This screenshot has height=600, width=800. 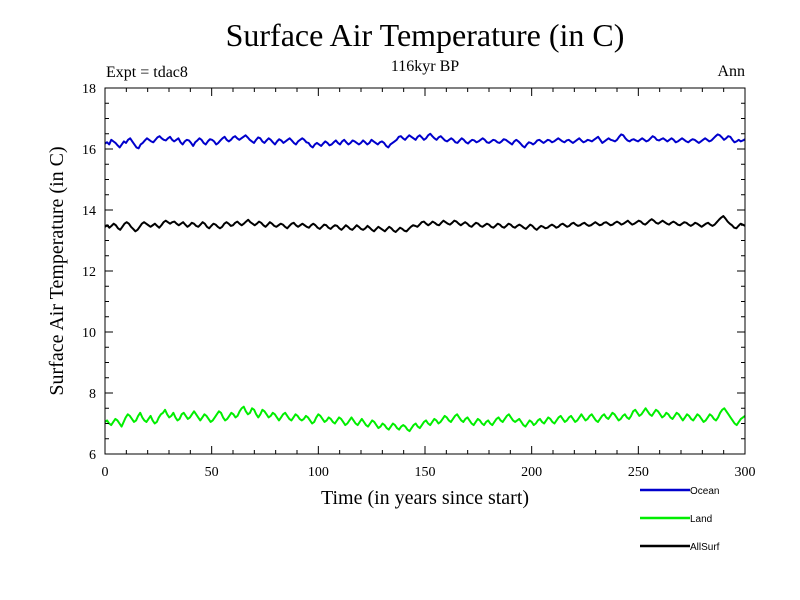 I want to click on x-tick-label: 100, so click(x=318, y=472).